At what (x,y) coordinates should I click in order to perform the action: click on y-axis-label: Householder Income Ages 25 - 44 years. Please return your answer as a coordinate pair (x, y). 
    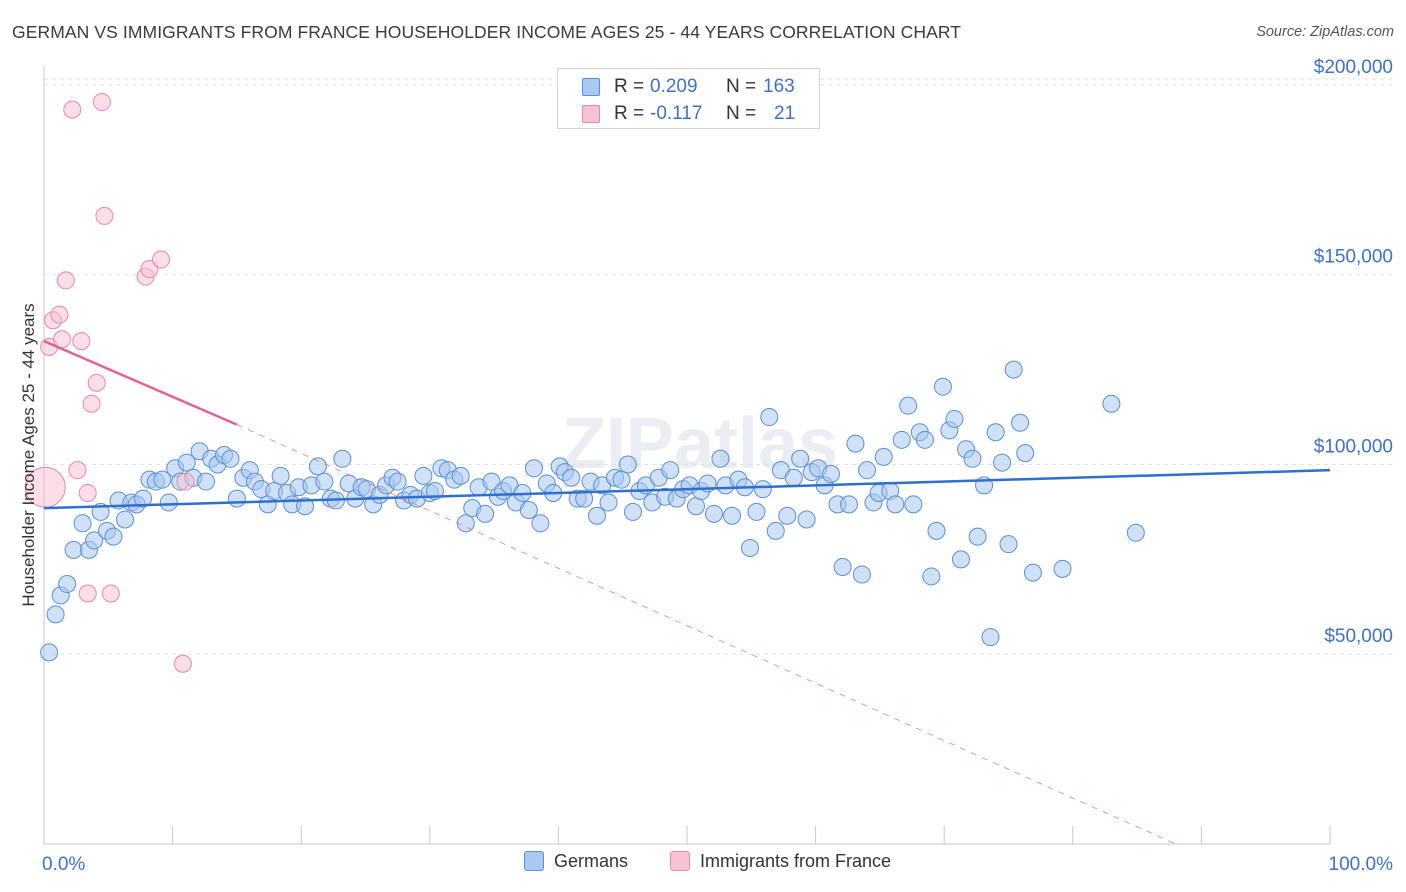
    Looking at the image, I should click on (28, 454).